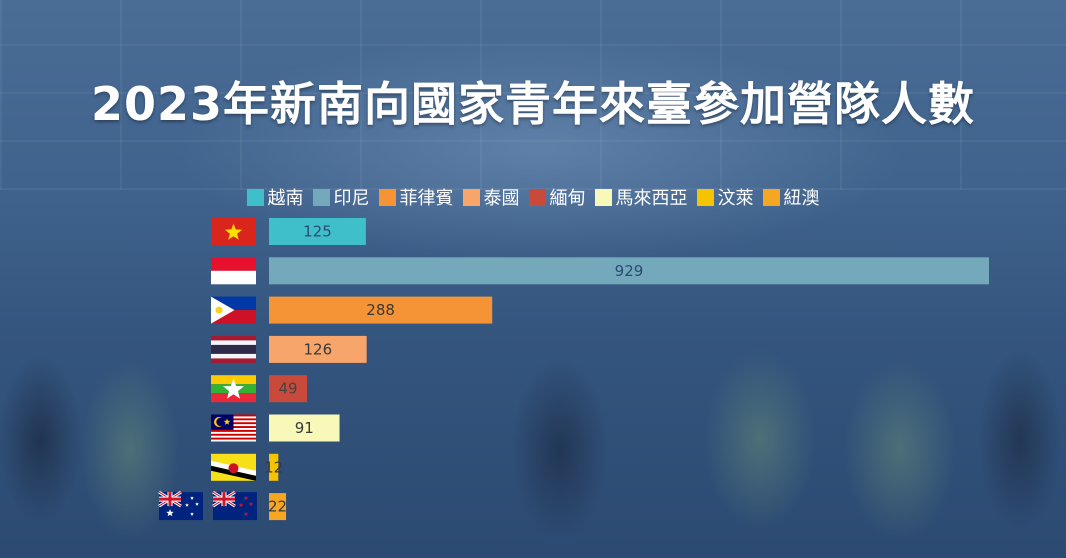  Describe the element at coordinates (234, 505) in the screenshot. I see `new-zealand-flag-icon` at that location.